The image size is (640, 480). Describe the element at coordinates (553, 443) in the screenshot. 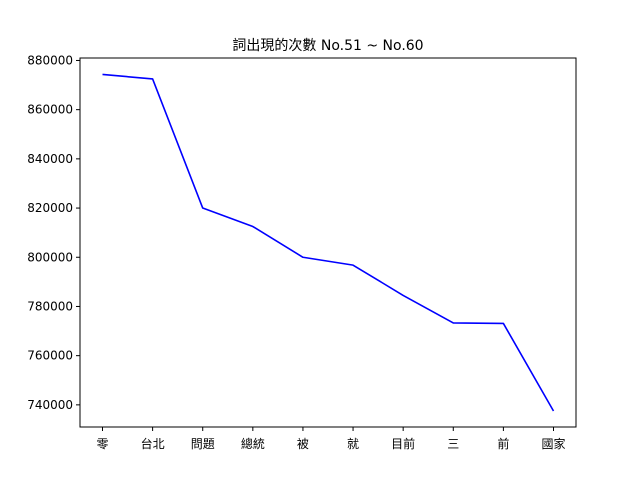

I see `x-tick-label: 國家` at that location.